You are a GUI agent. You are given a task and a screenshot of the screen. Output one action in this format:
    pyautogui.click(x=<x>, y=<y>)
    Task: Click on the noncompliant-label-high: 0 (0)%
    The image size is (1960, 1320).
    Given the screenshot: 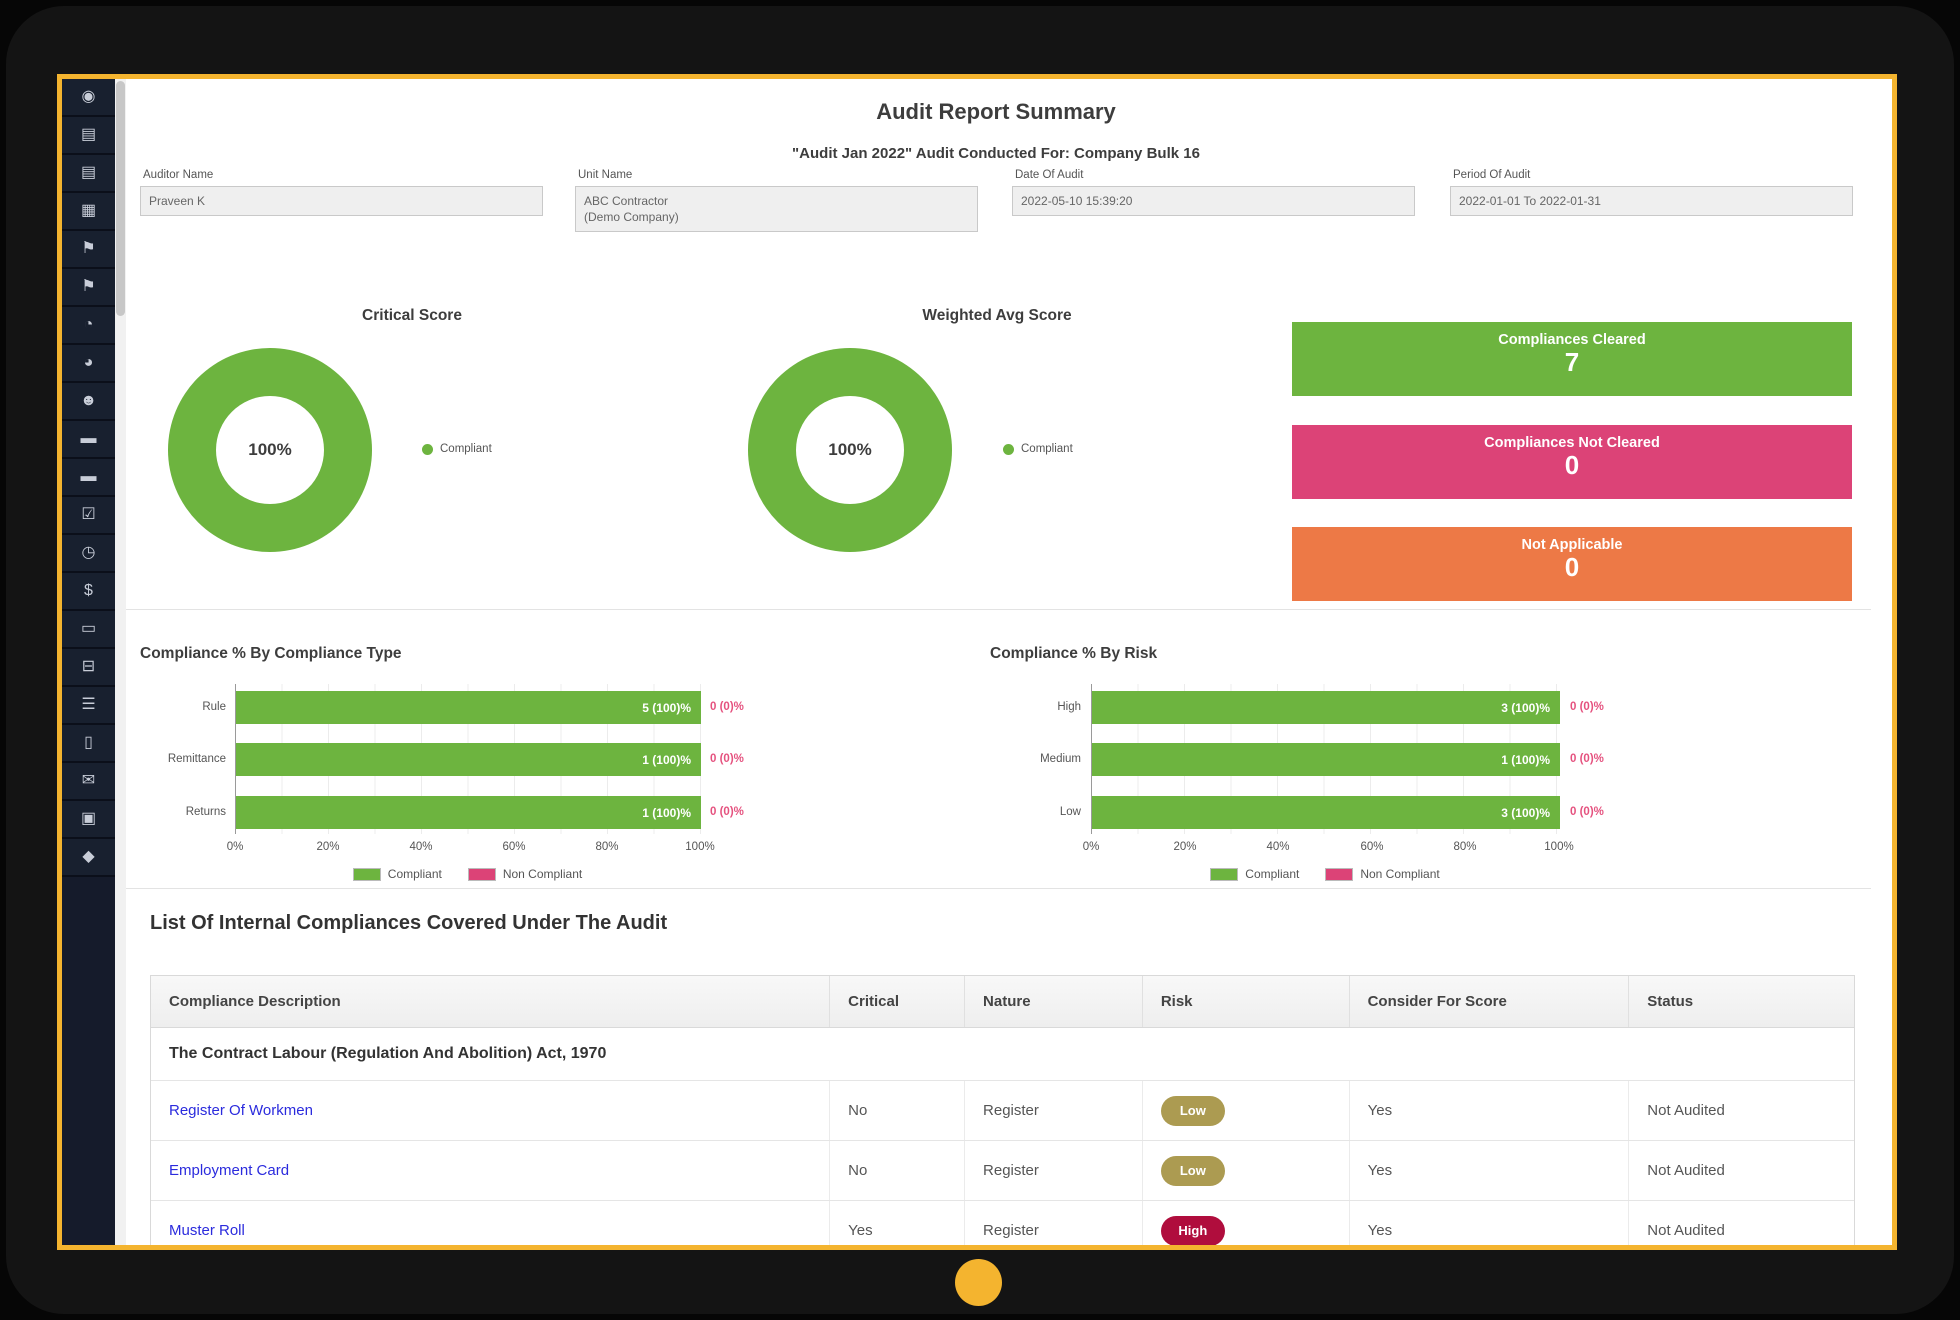 What is the action you would take?
    pyautogui.click(x=1587, y=707)
    